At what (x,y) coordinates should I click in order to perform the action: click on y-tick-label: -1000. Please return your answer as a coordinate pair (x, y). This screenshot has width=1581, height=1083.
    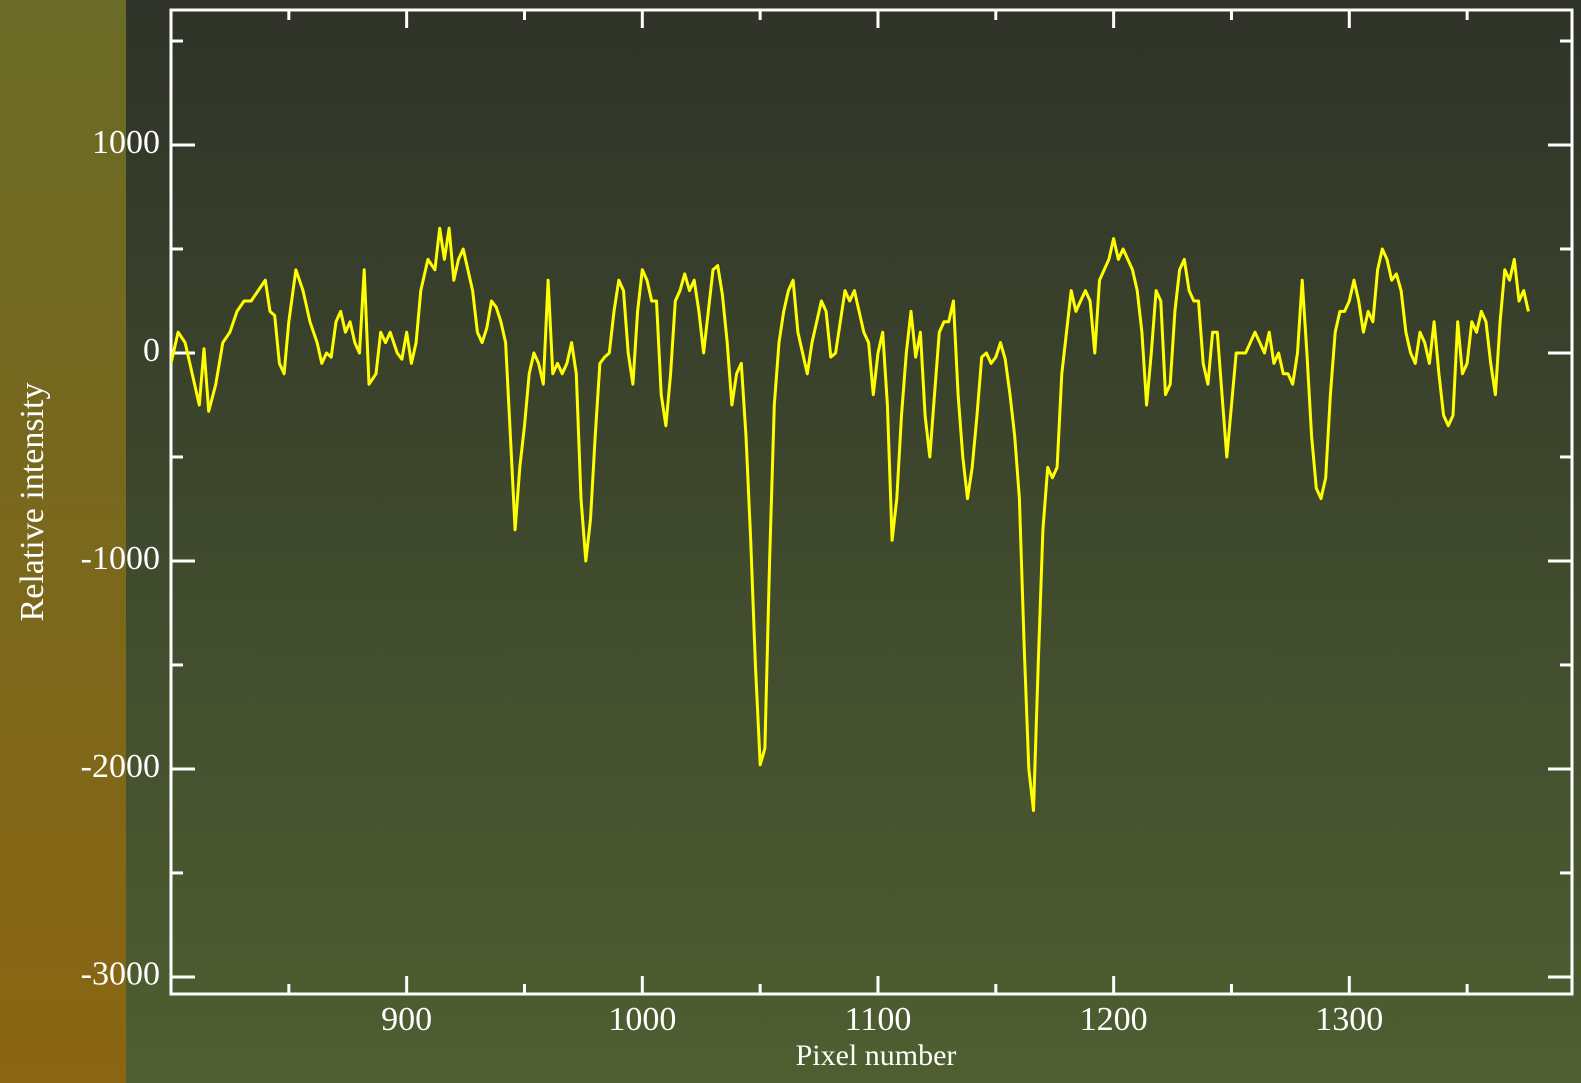
    Looking at the image, I should click on (120, 558).